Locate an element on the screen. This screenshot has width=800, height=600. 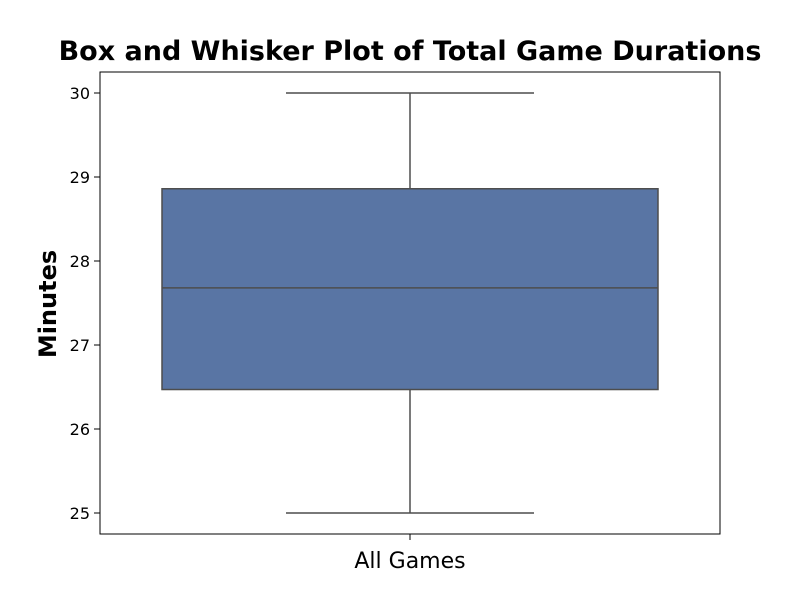
y-tick-label: 27 is located at coordinates (80, 345).